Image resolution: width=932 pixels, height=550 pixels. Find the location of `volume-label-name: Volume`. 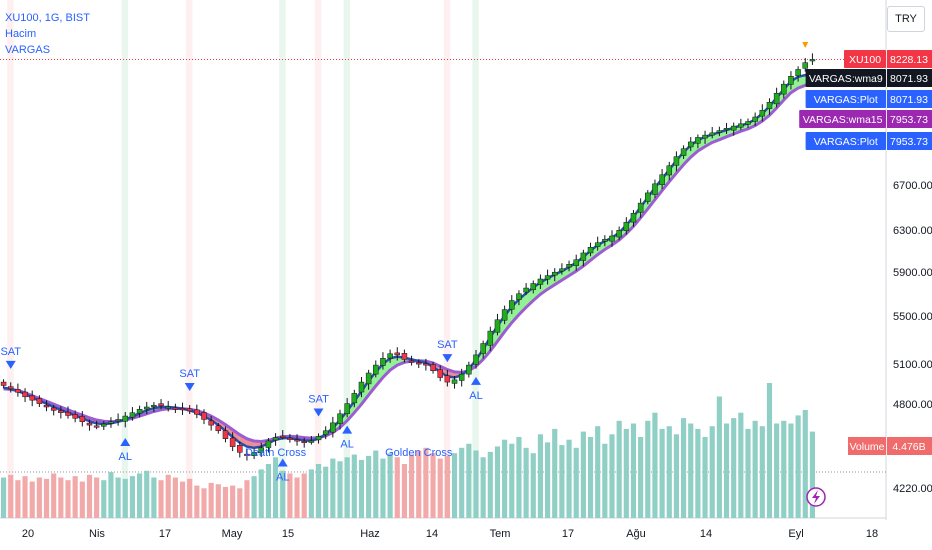

volume-label-name: Volume is located at coordinates (866, 447).